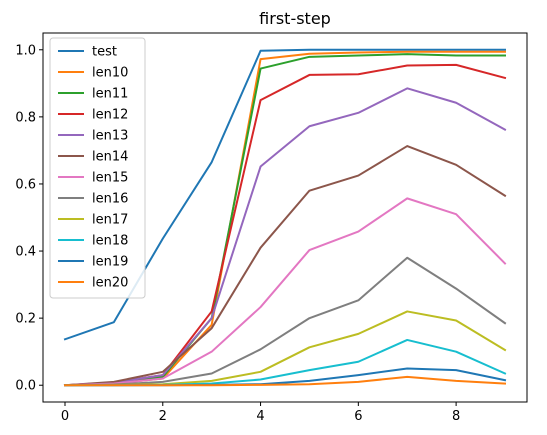 The image size is (547, 435). Describe the element at coordinates (110, 283) in the screenshot. I see `legend-label-len20: len20` at that location.